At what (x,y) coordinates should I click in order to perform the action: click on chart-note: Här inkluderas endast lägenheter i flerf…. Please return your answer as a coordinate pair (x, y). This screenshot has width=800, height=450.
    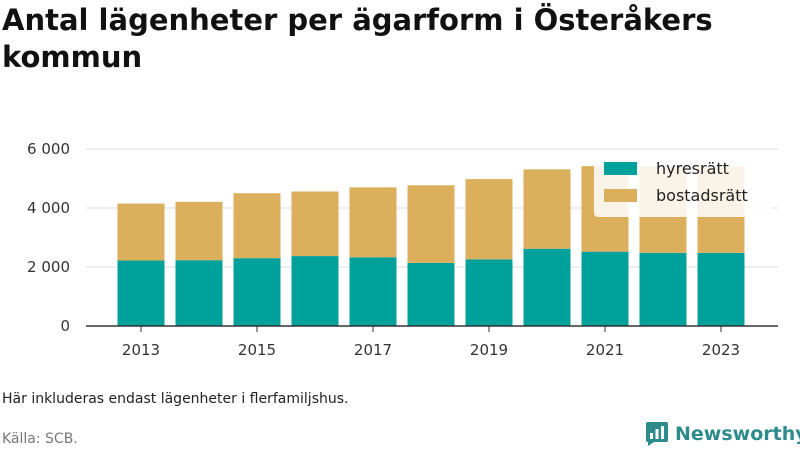
    Looking at the image, I should click on (175, 399).